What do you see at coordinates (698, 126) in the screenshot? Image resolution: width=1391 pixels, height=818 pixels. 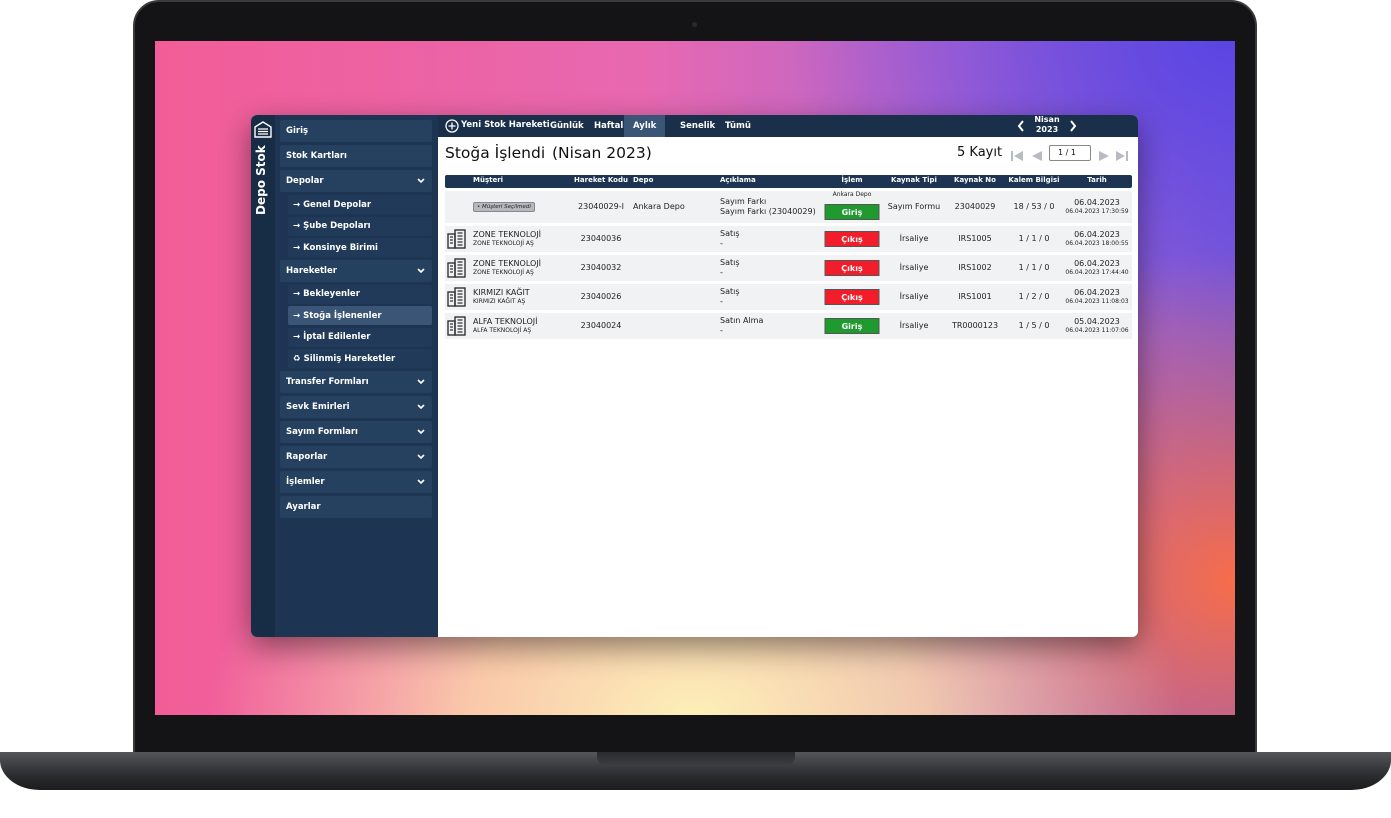 I see `tab: Senelik` at bounding box center [698, 126].